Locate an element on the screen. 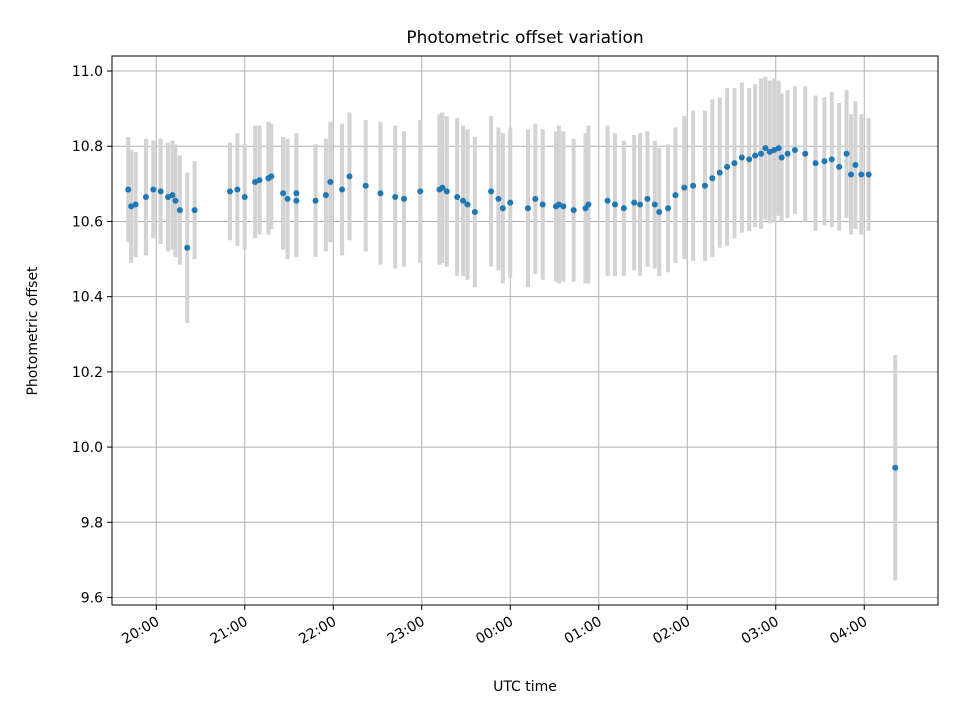  x-tick-label: 23:00 is located at coordinates (406, 631).